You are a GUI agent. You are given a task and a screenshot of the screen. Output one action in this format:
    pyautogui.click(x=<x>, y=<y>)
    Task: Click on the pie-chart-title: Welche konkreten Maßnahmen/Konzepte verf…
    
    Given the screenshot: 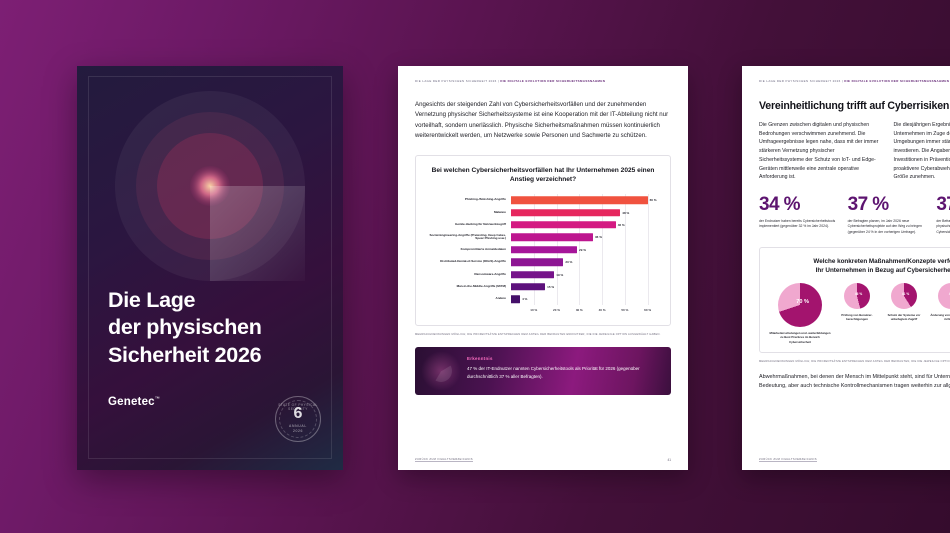 What is the action you would take?
    pyautogui.click(x=859, y=266)
    